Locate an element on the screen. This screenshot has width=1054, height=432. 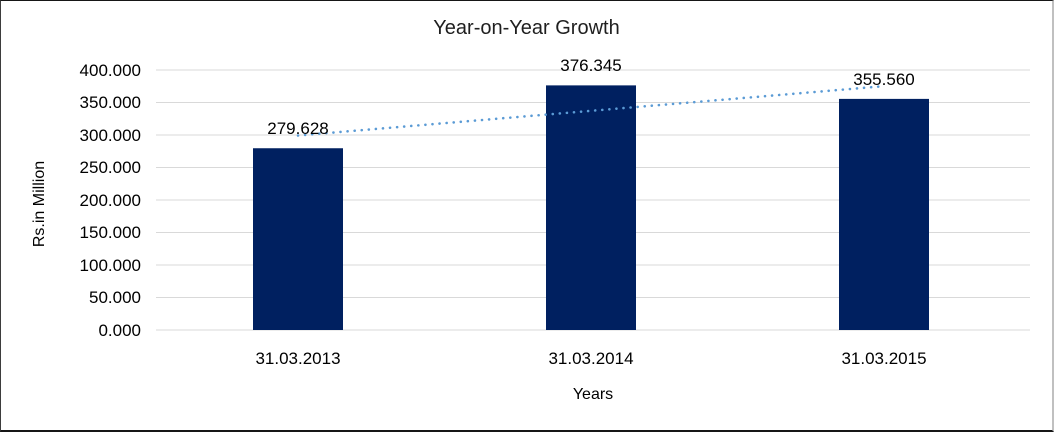
category-label: 31.03.2013 is located at coordinates (298, 358).